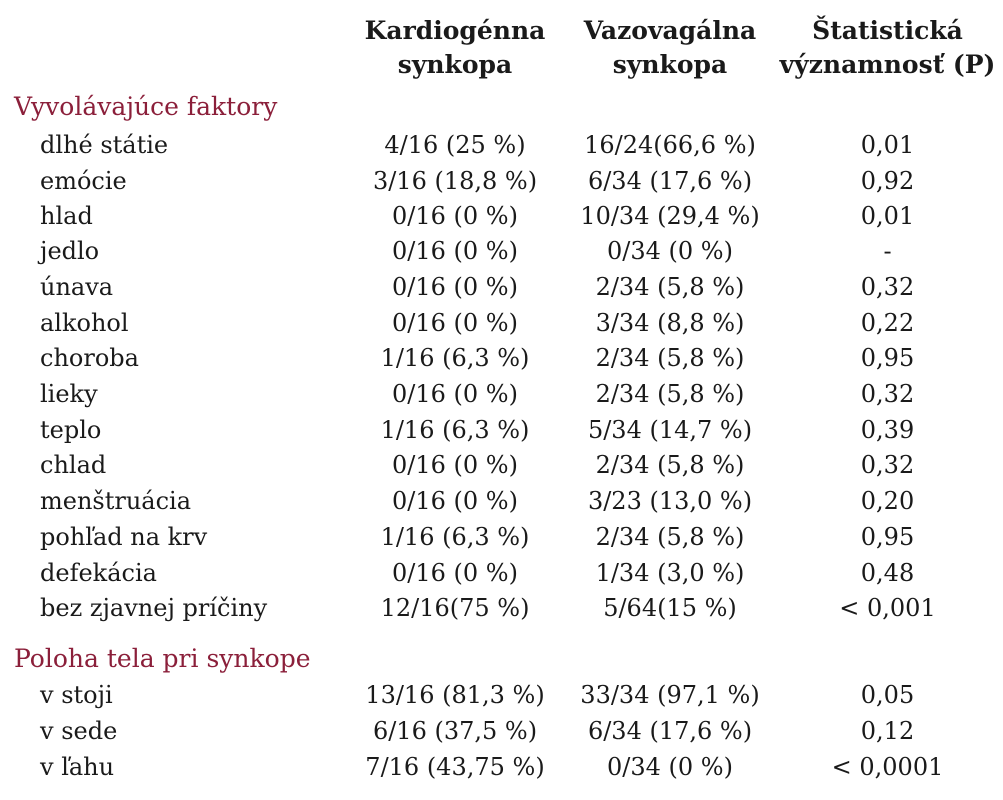  Describe the element at coordinates (887, 501) in the screenshot. I see `p-value: 0,20` at that location.